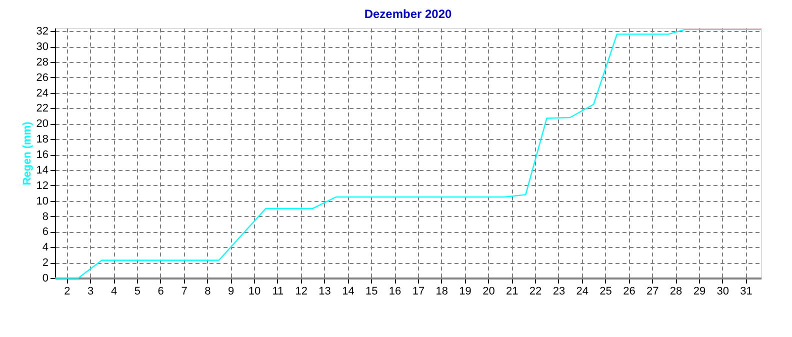 Image resolution: width=792 pixels, height=337 pixels. I want to click on x-tick-label: 28, so click(676, 292).